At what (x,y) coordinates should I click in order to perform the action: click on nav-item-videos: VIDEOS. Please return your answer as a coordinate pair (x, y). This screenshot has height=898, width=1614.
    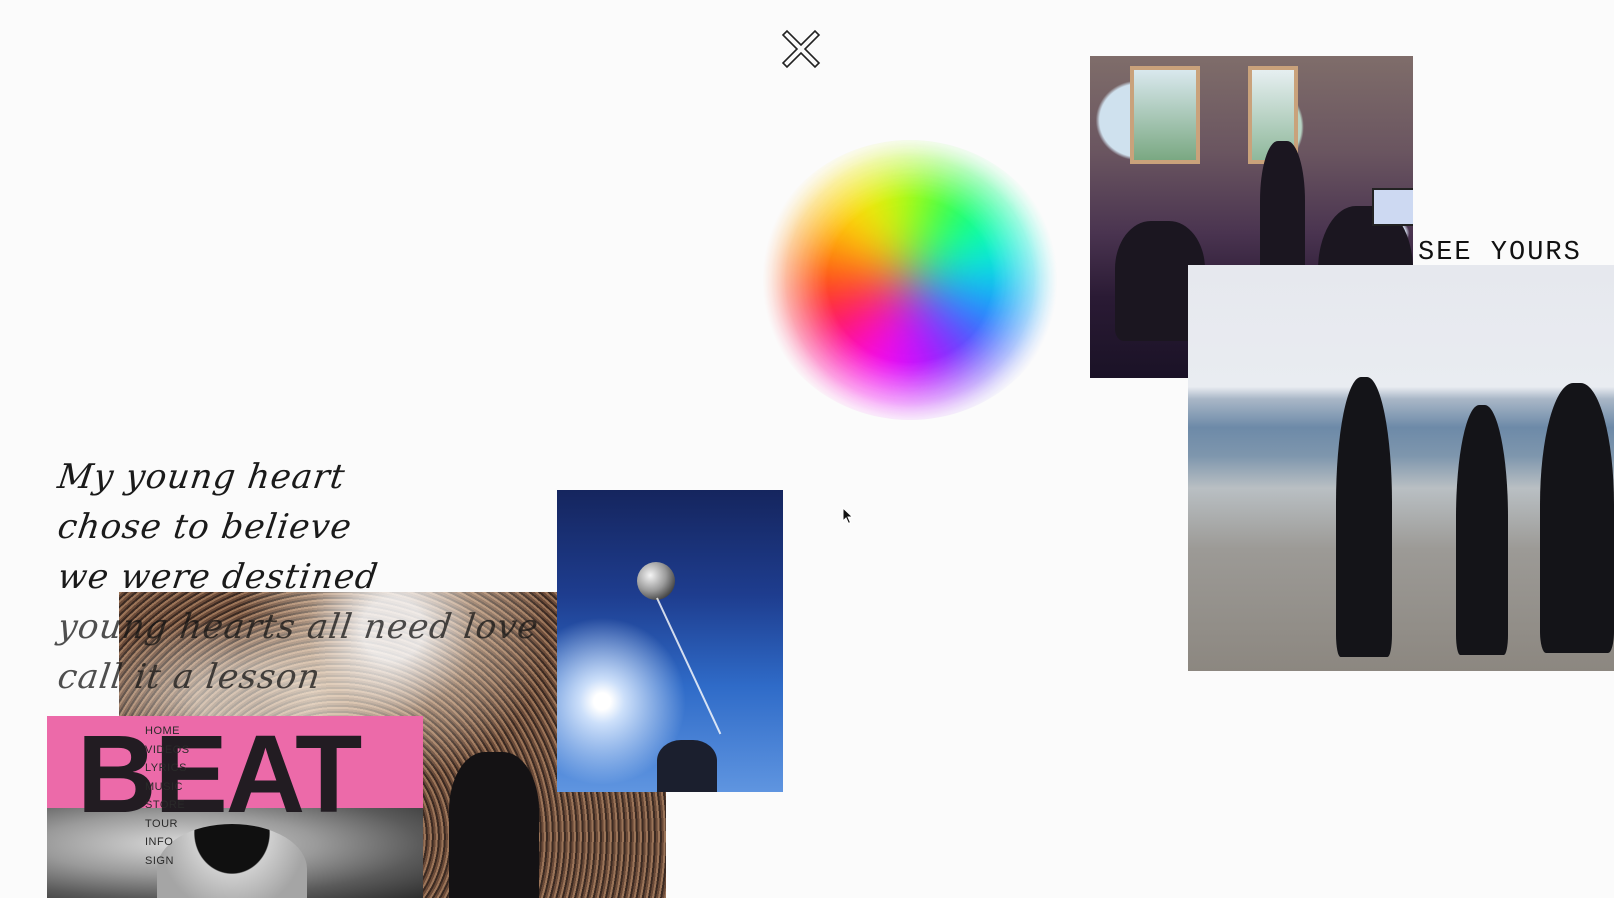
    Looking at the image, I should click on (167, 749).